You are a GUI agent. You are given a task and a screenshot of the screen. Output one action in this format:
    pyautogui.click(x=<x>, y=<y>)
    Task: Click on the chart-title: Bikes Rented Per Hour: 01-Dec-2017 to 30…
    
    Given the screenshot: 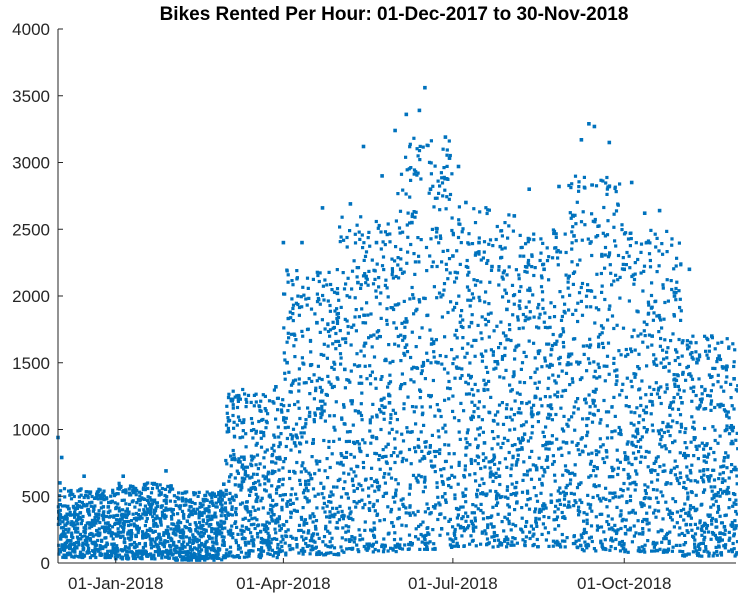 What is the action you would take?
    pyautogui.click(x=394, y=14)
    